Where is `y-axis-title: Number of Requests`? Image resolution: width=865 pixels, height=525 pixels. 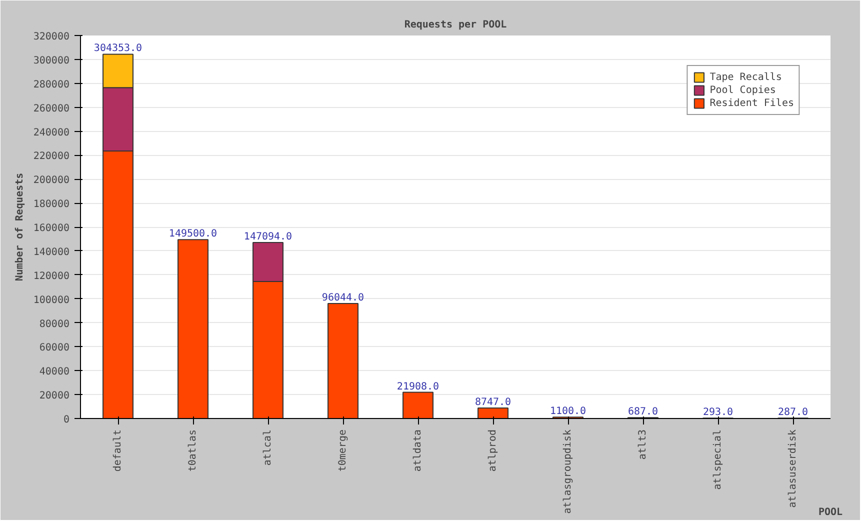
y-axis-title: Number of Requests is located at coordinates (20, 227).